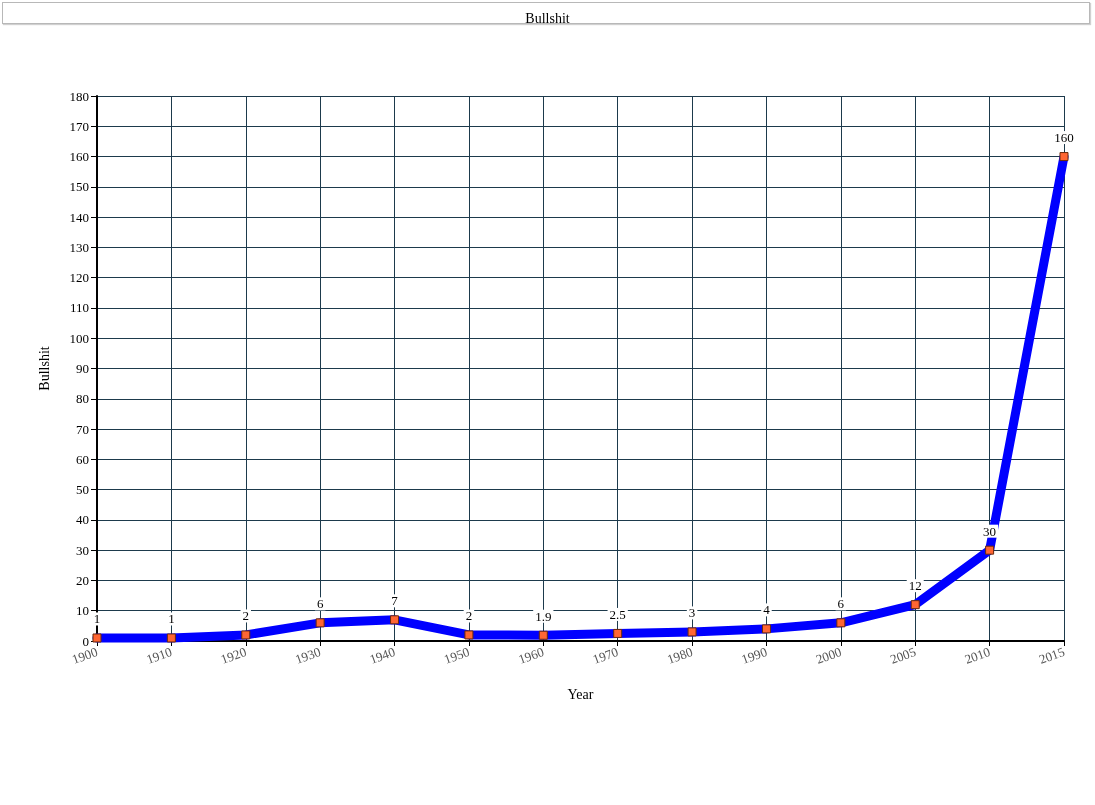 This screenshot has width=1095, height=805. What do you see at coordinates (543, 616) in the screenshot?
I see `data-label: 1.9` at bounding box center [543, 616].